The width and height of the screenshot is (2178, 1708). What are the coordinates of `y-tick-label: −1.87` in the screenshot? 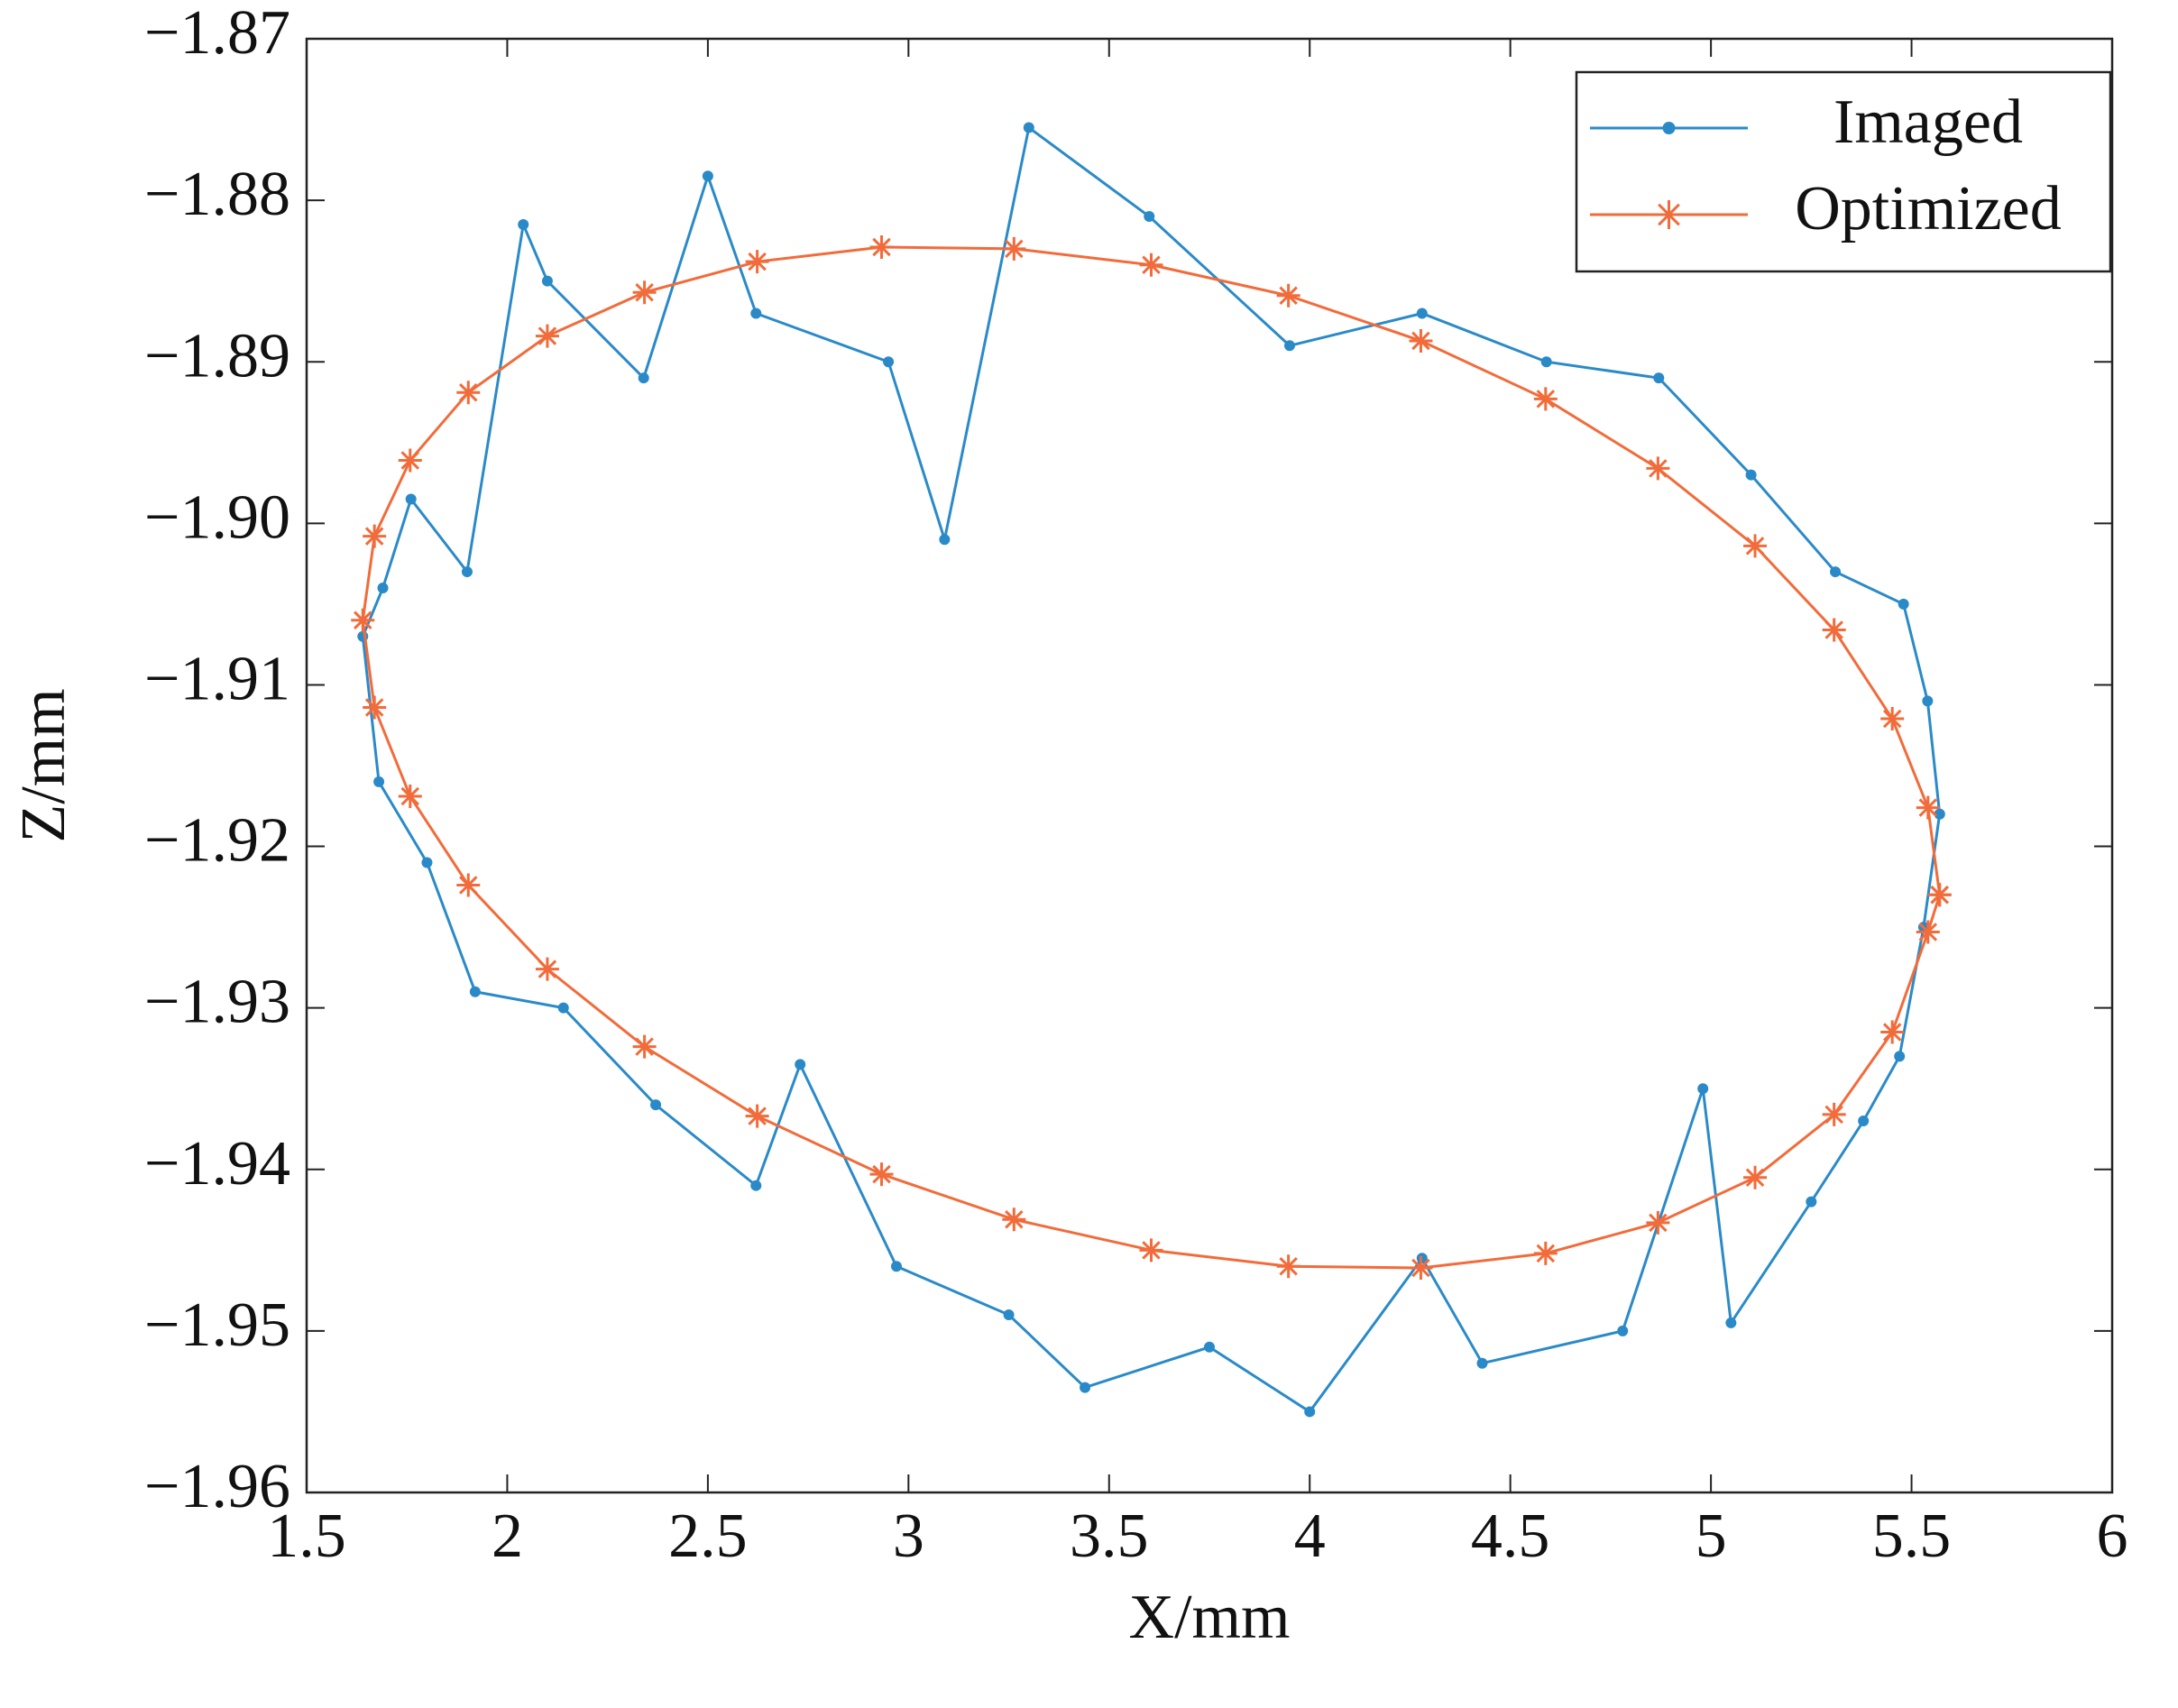 It's located at (217, 34).